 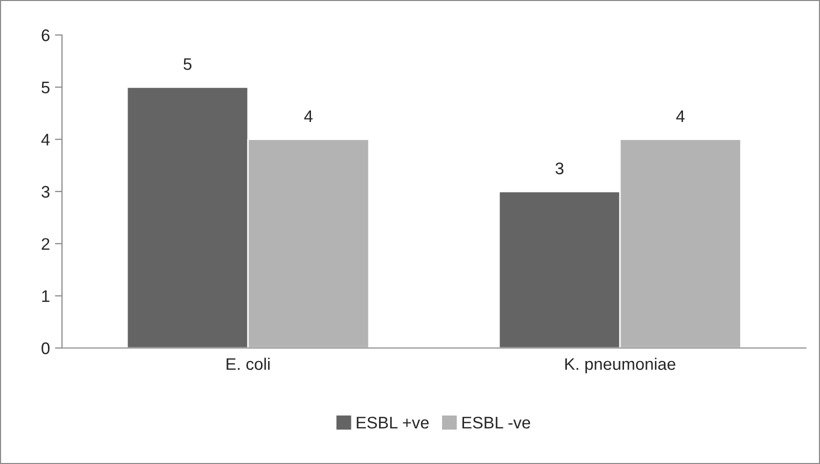 I want to click on y-tick-label: 5, so click(x=46, y=88).